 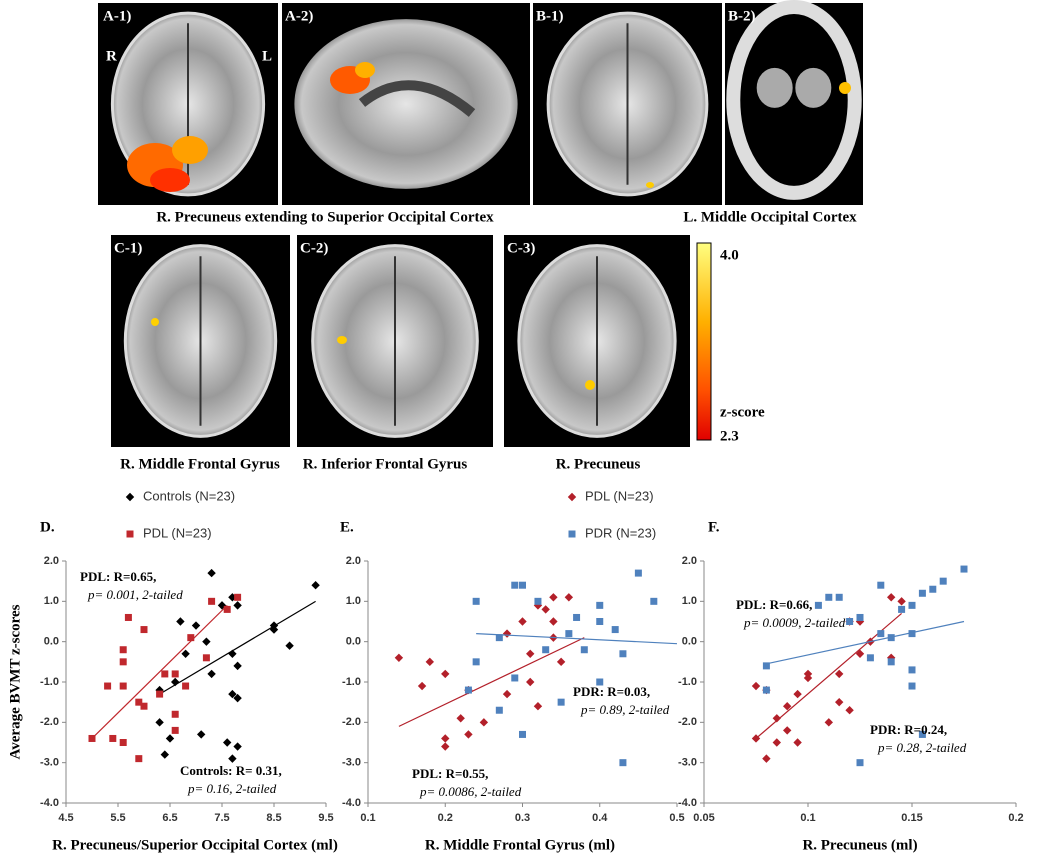 I want to click on caption: R. Middle Frontal Gyrus, so click(x=200, y=464).